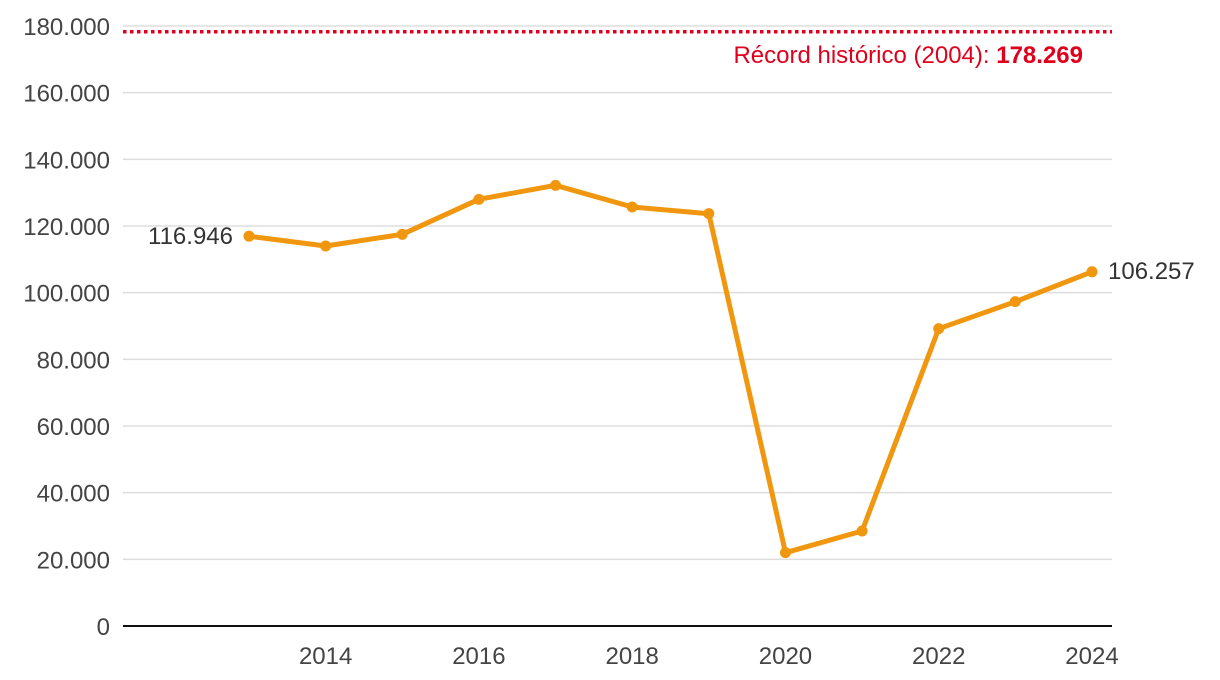 The width and height of the screenshot is (1220, 680). Describe the element at coordinates (1039, 55) in the screenshot. I see `record-label-value: 178.269` at that location.